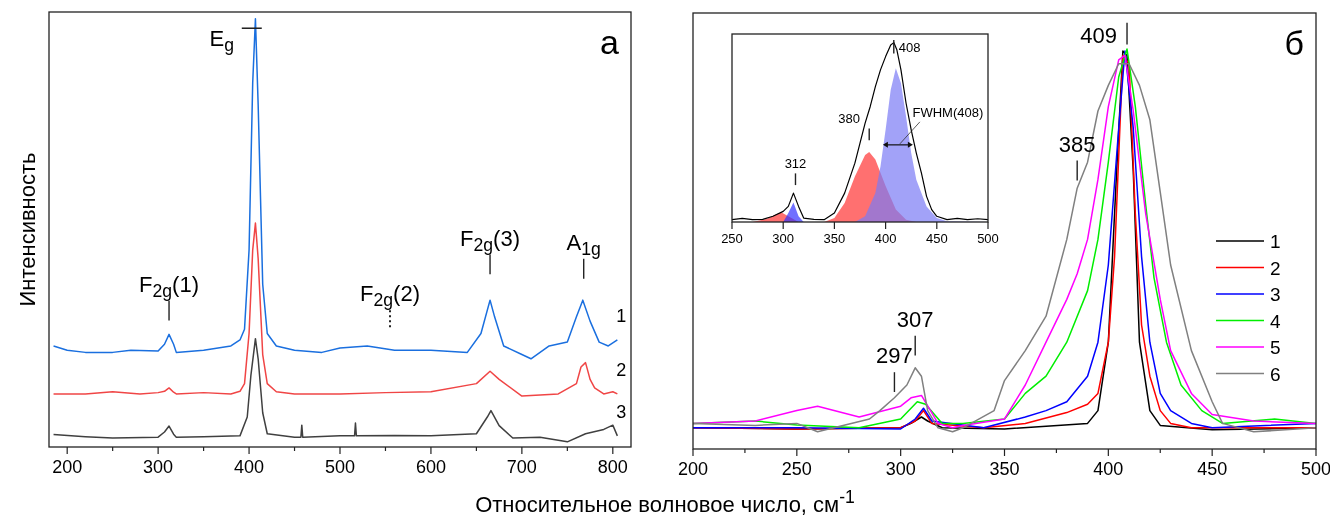 The width and height of the screenshot is (1330, 519). What do you see at coordinates (849, 119) in the screenshot?
I see `annotation: 380` at bounding box center [849, 119].